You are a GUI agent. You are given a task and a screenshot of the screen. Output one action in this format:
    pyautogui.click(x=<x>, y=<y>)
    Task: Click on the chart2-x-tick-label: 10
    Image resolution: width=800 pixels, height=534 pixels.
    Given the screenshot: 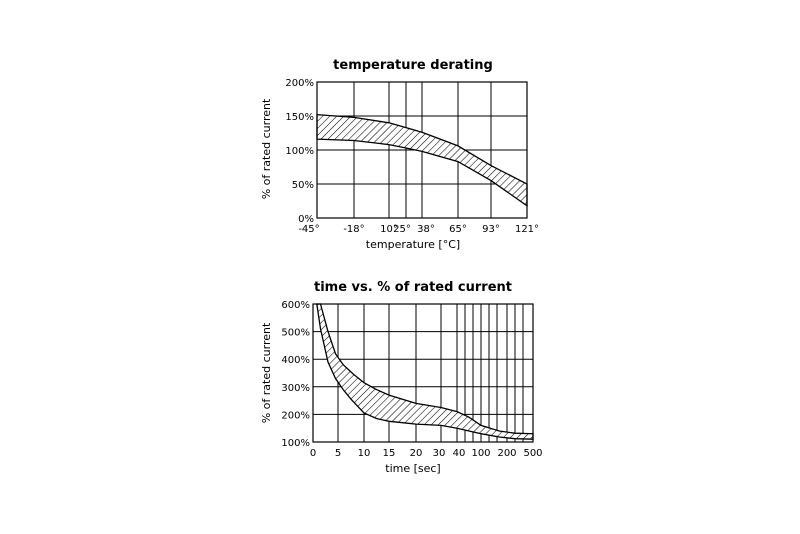 What is the action you would take?
    pyautogui.click(x=364, y=453)
    